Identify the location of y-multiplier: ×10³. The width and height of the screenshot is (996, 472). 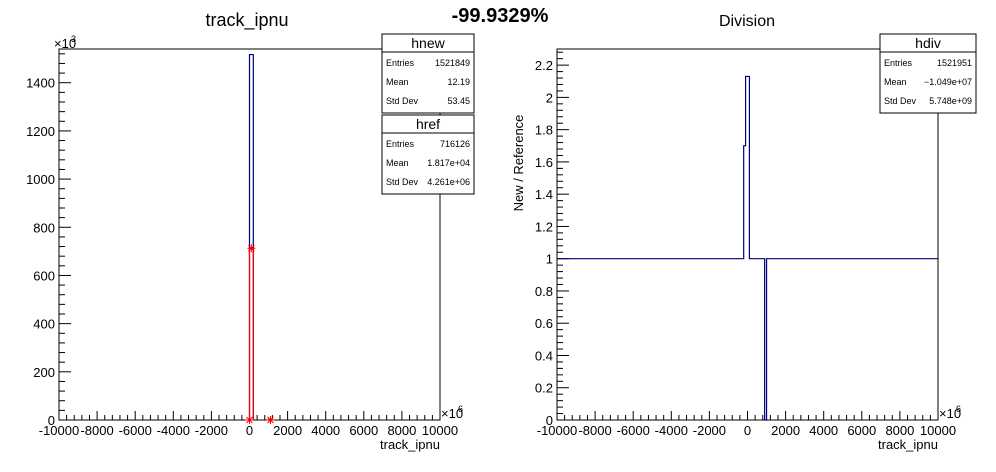
(65, 42).